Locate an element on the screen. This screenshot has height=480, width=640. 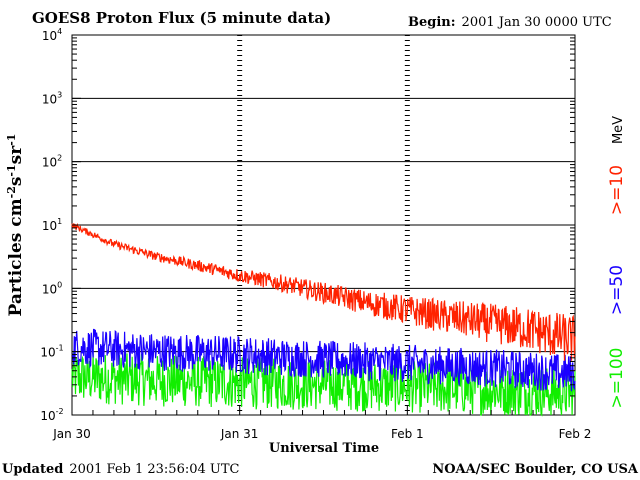
x-axis-ticks: Jan 30 Jan 31 Feb 1 Feb 2 is located at coordinates (321, 423).